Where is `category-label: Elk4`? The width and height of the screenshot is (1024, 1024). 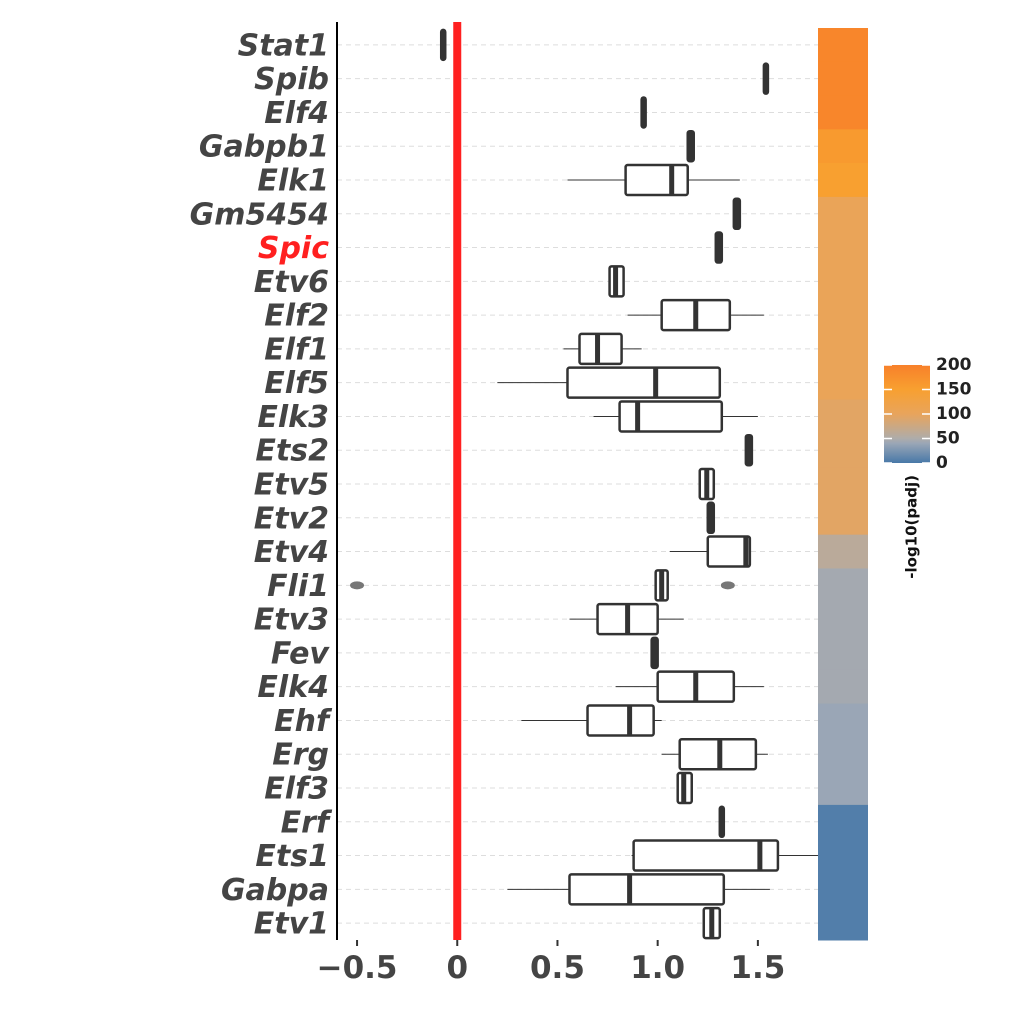 category-label: Elk4 is located at coordinates (293, 687).